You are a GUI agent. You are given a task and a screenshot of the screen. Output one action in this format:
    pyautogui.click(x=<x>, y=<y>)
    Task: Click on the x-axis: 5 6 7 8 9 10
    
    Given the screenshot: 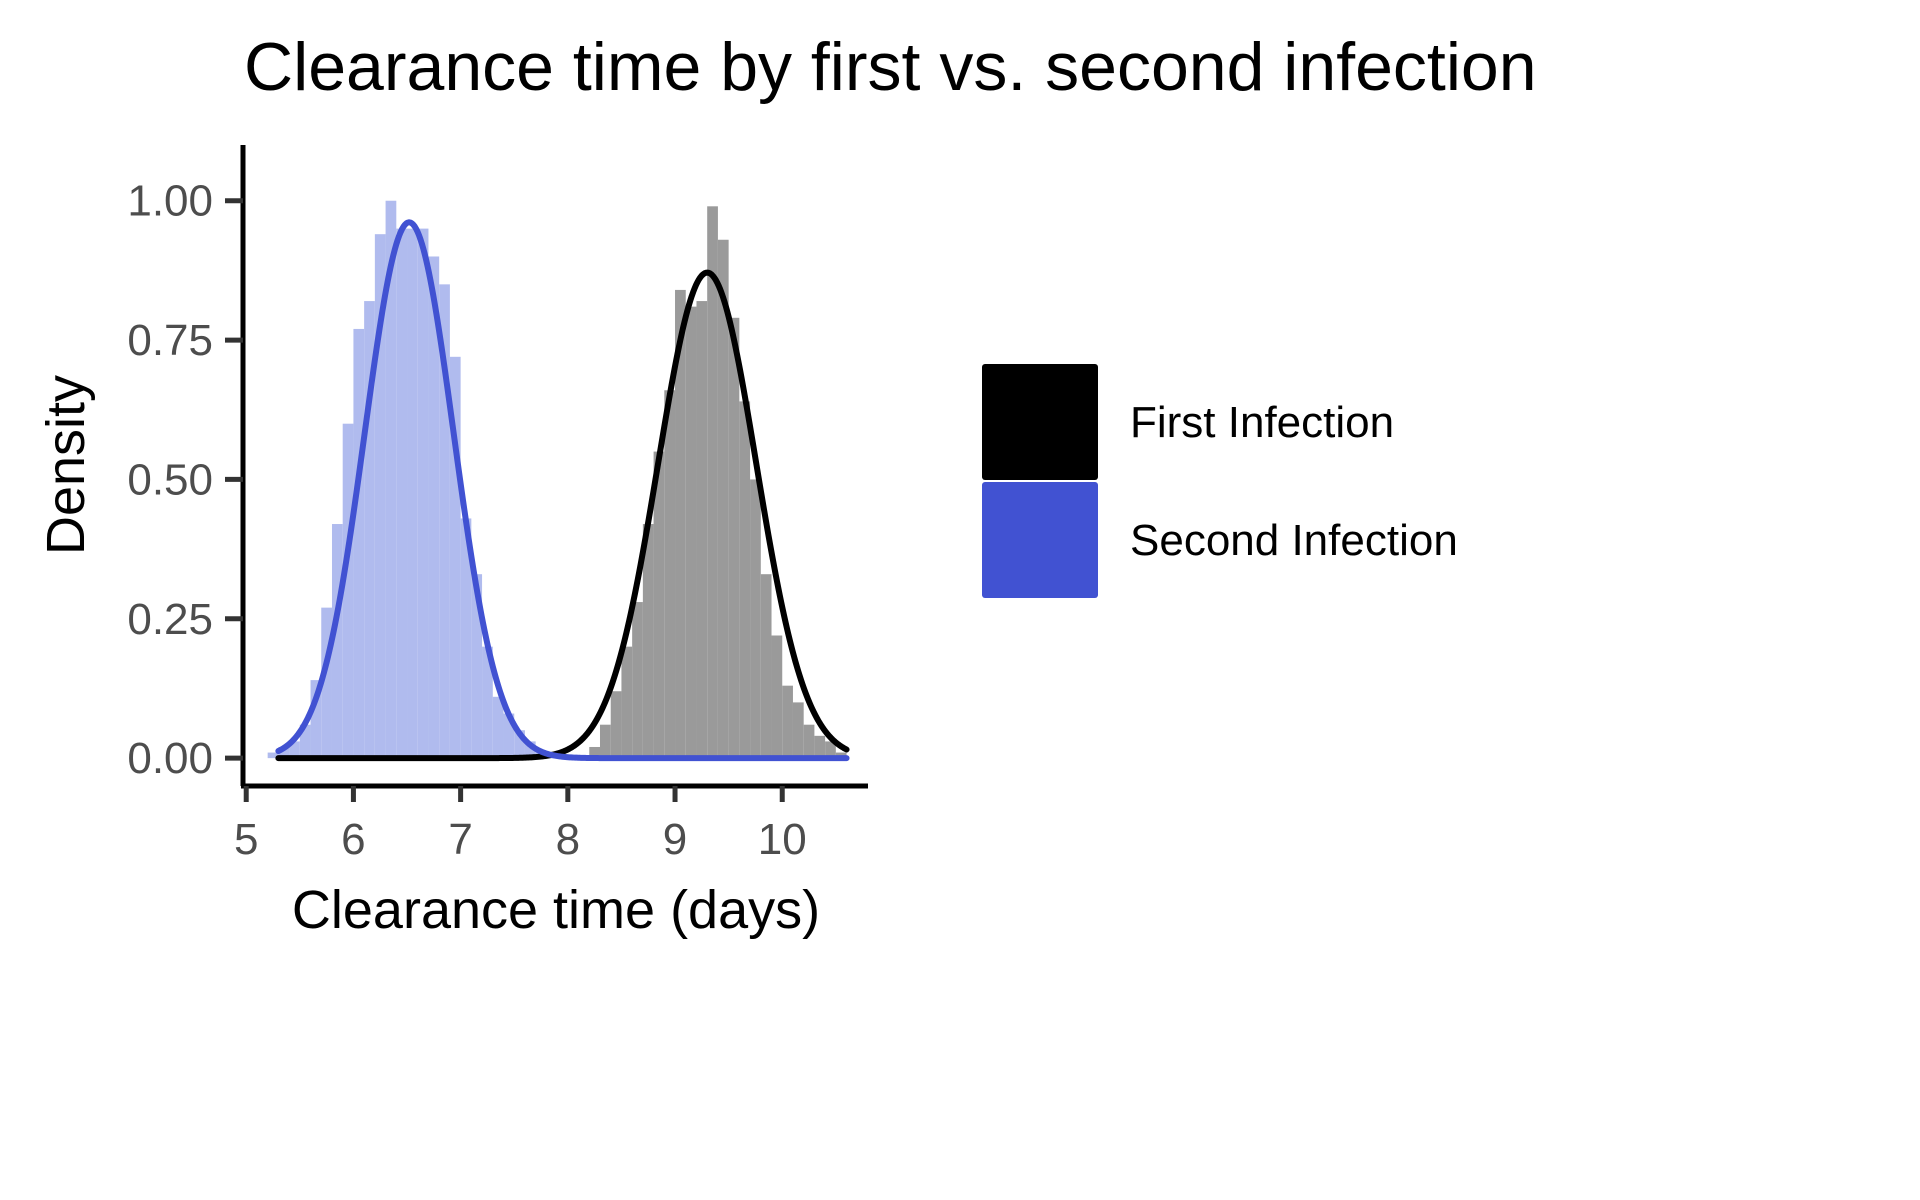 What is the action you would take?
    pyautogui.click(x=551, y=823)
    